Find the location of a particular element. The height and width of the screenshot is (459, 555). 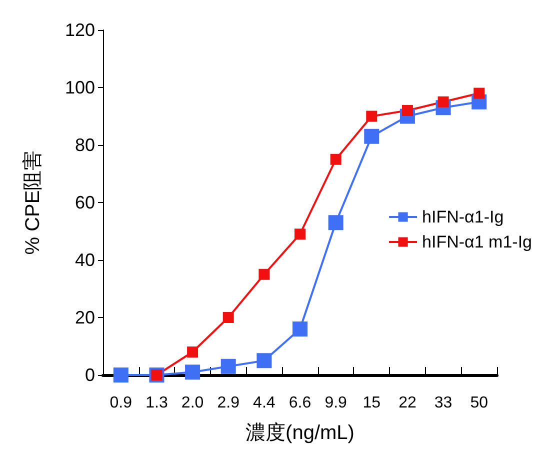

x-tick-label: 6.6 is located at coordinates (300, 403).